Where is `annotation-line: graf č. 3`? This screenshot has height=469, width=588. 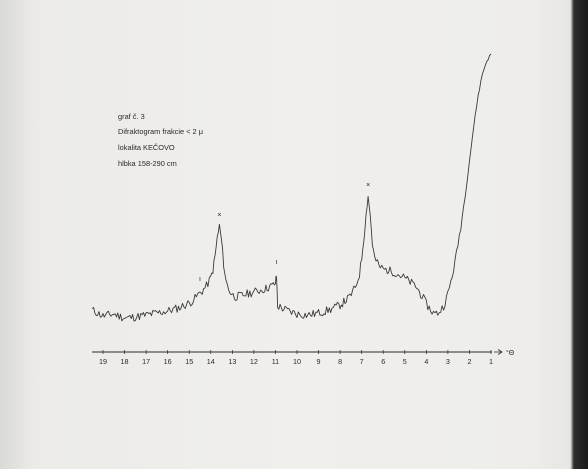
annotation-line: graf č. 3 is located at coordinates (131, 116).